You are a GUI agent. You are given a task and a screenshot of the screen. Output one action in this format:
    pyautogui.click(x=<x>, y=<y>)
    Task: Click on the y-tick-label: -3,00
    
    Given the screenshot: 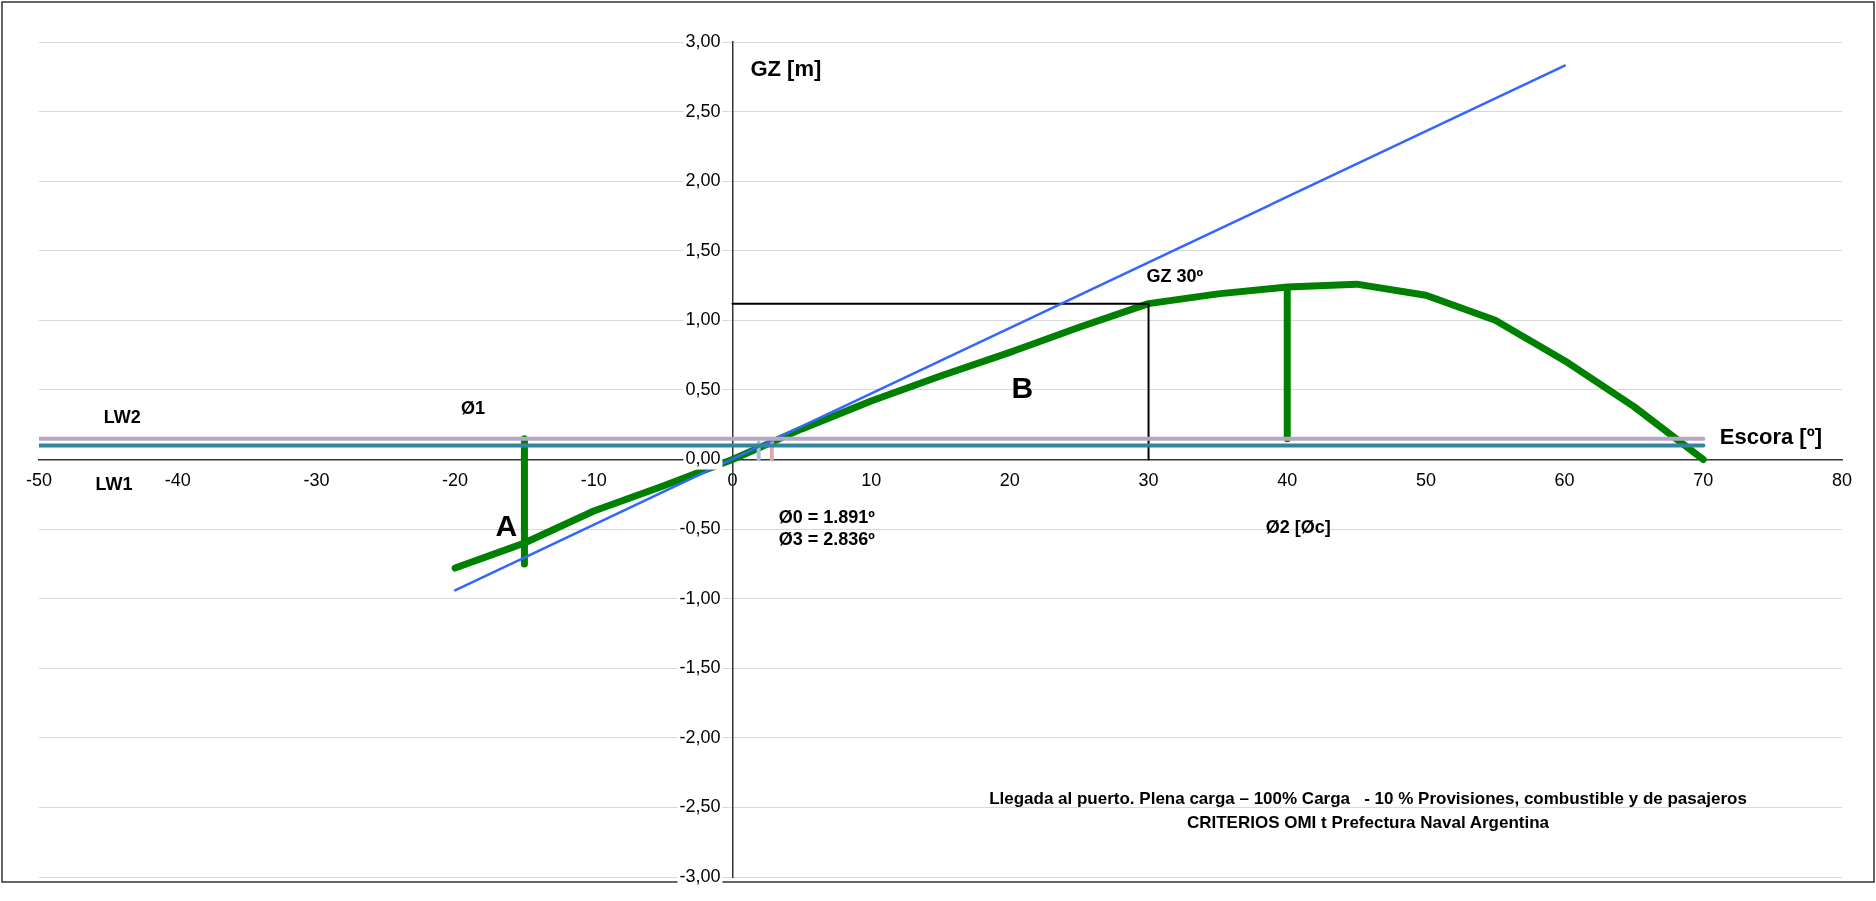 What is the action you would take?
    pyautogui.click(x=700, y=875)
    